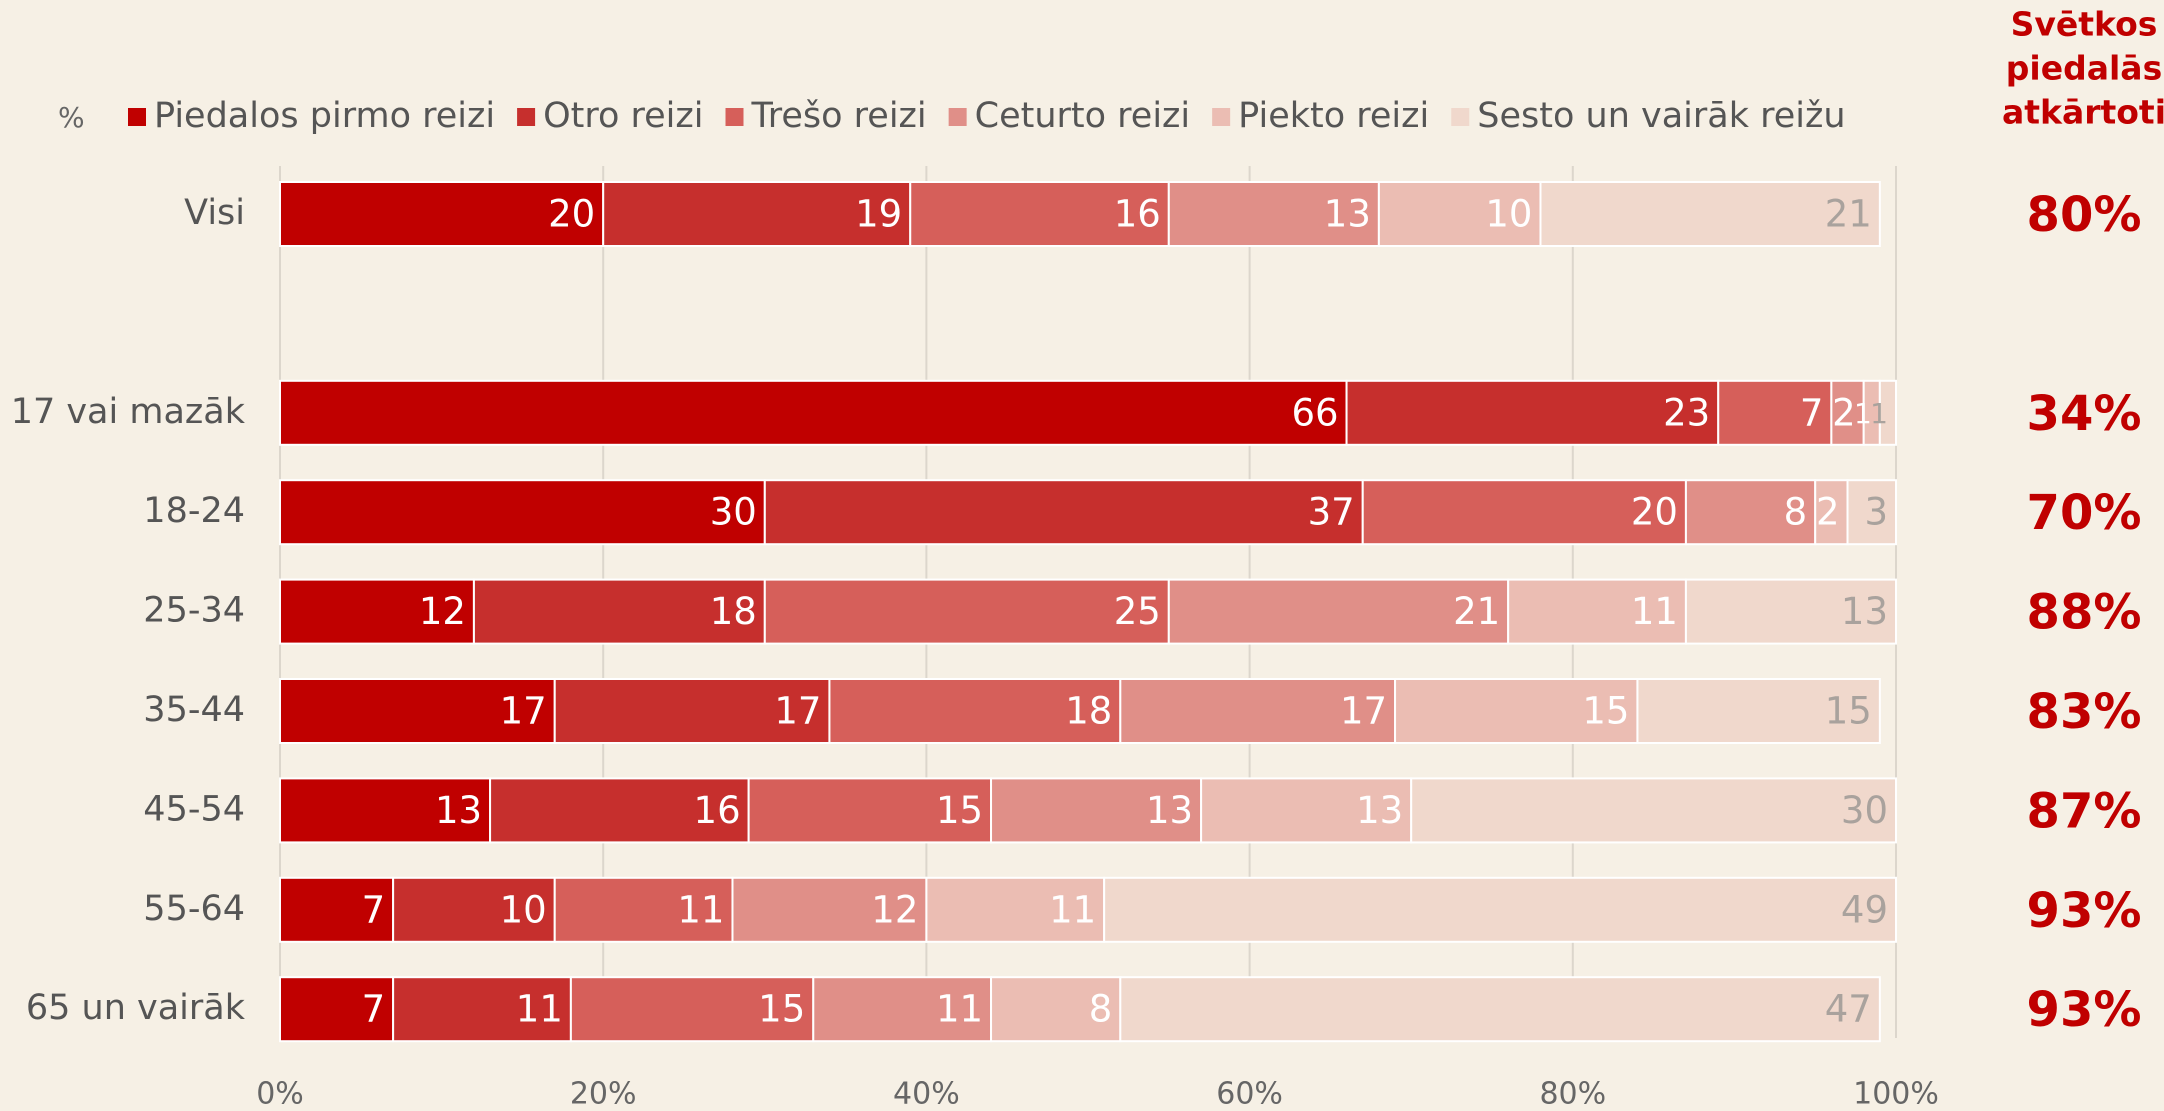 The height and width of the screenshot is (1111, 2164). Describe the element at coordinates (623, 116) in the screenshot. I see `legend-label: Otro reizi` at that location.